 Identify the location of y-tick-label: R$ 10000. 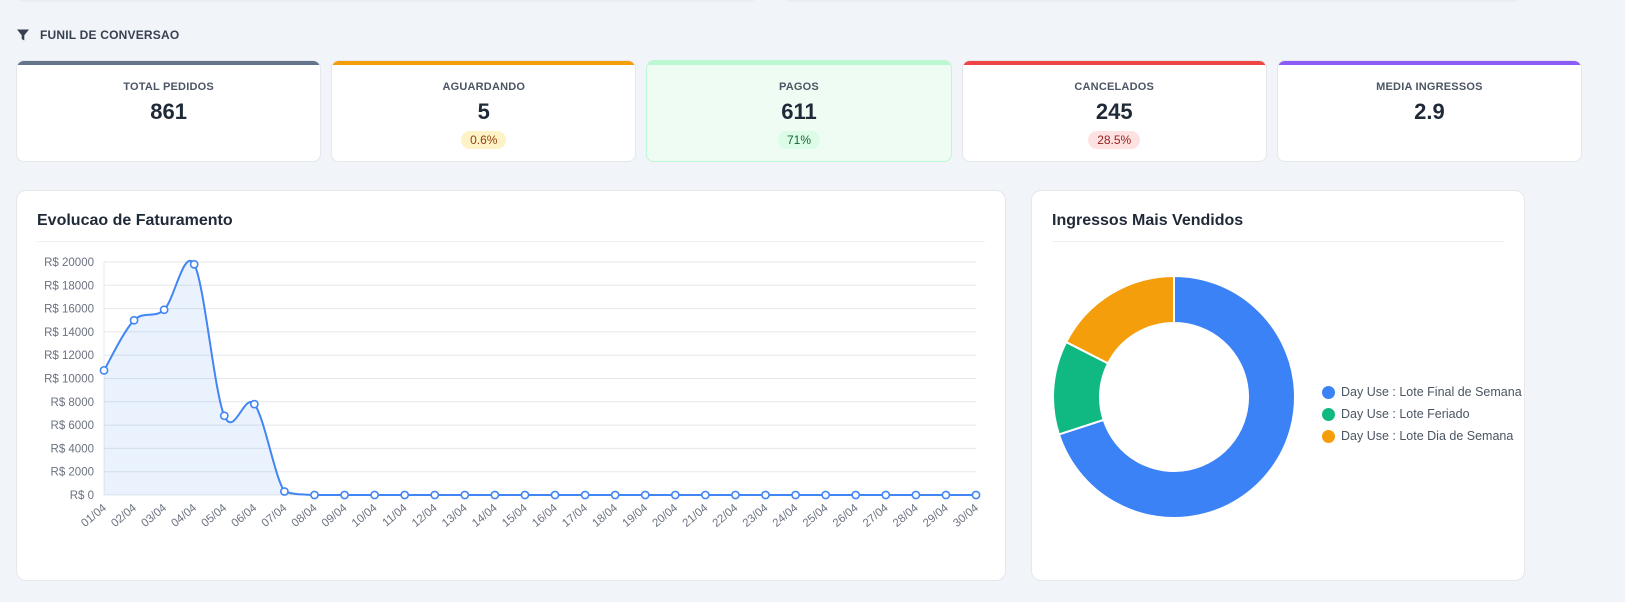
(69, 380).